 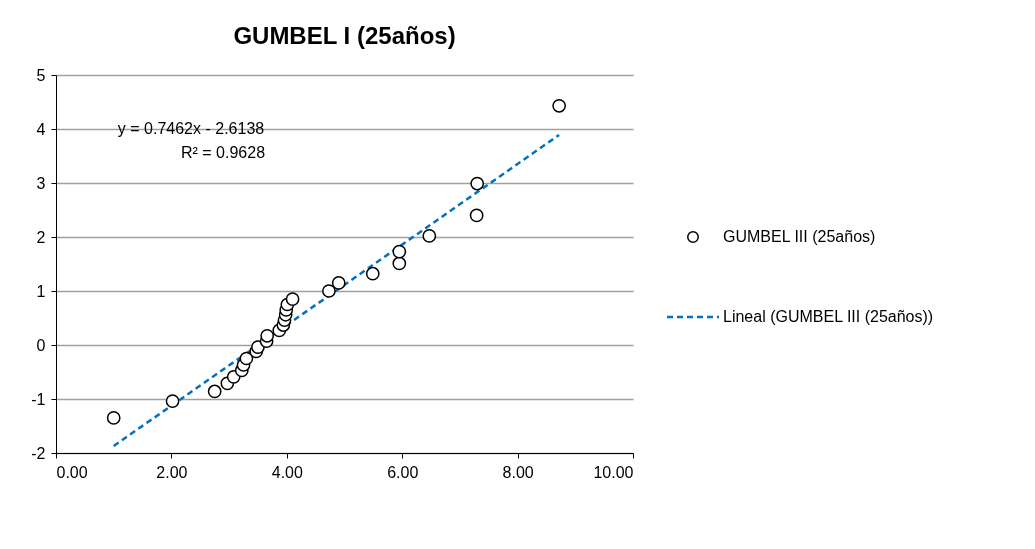 What do you see at coordinates (41, 345) in the screenshot?
I see `y-tick-label: 0` at bounding box center [41, 345].